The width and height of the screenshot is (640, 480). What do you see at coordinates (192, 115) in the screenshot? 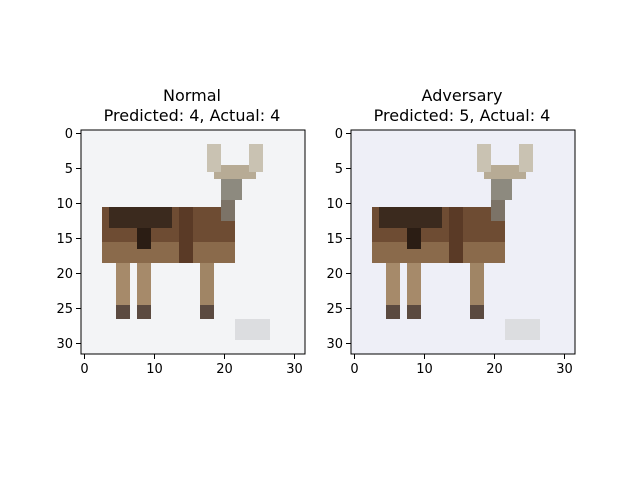
I see `panel-normal-title-line2: Predicted: 4, Actual: 4` at bounding box center [192, 115].